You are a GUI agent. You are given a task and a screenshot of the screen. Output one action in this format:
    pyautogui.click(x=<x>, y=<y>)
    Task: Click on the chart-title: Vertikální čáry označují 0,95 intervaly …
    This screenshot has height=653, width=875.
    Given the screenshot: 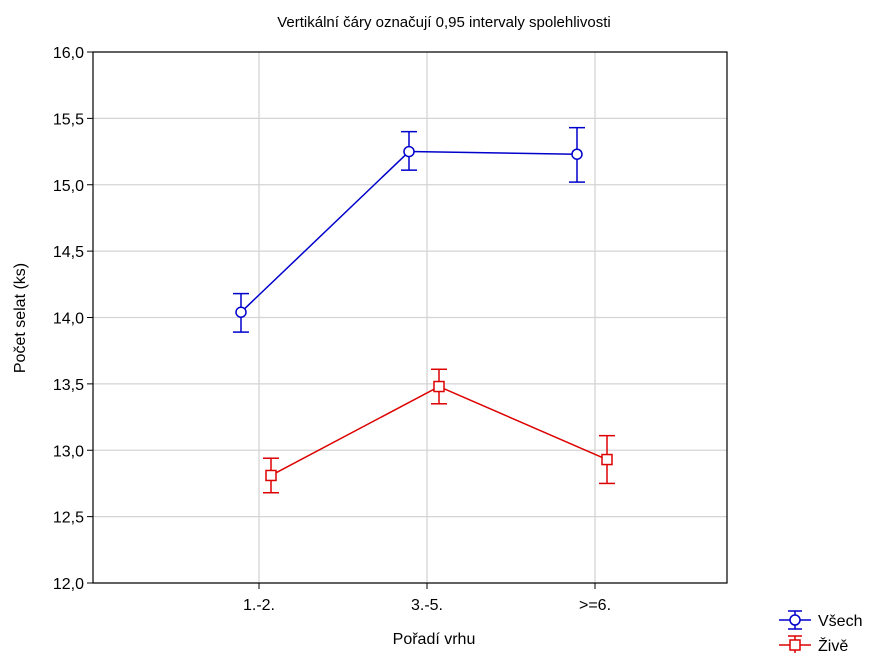 What is the action you would take?
    pyautogui.click(x=444, y=22)
    